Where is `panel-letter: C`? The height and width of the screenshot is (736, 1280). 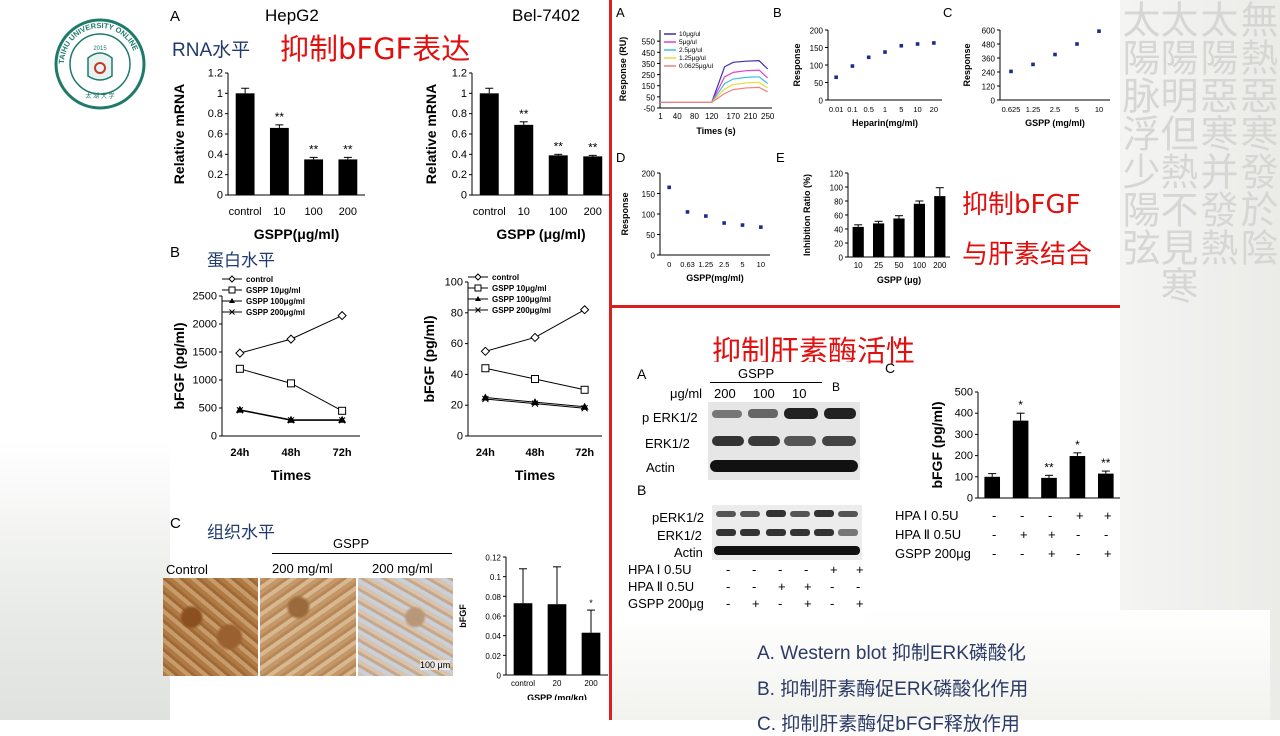
panel-letter: C is located at coordinates (890, 368).